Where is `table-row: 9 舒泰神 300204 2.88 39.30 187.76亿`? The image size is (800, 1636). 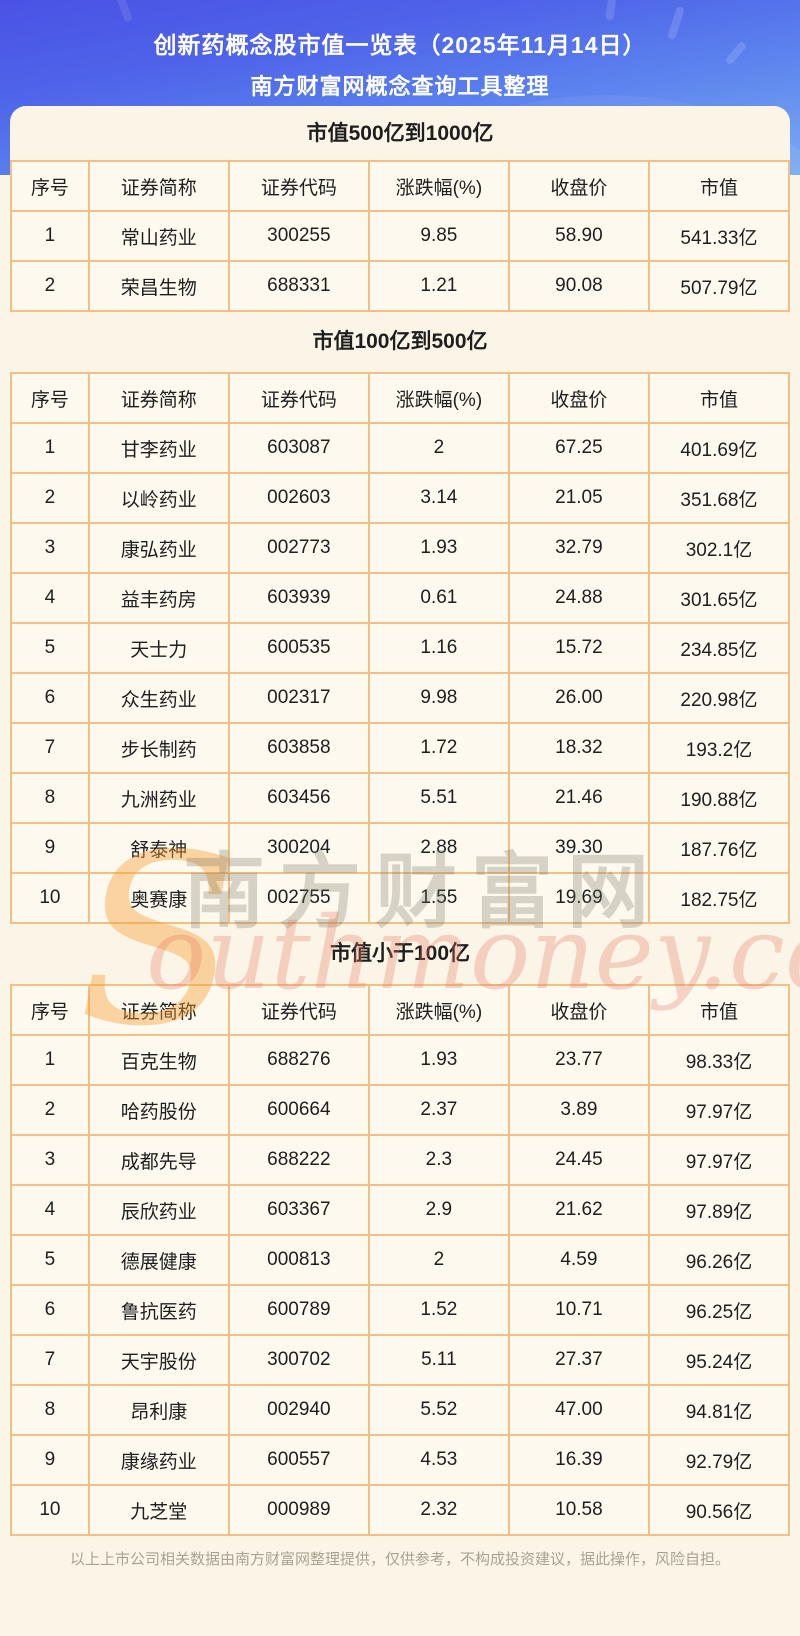
table-row: 9 舒泰神 300204 2.88 39.30 187.76亿 is located at coordinates (400, 848).